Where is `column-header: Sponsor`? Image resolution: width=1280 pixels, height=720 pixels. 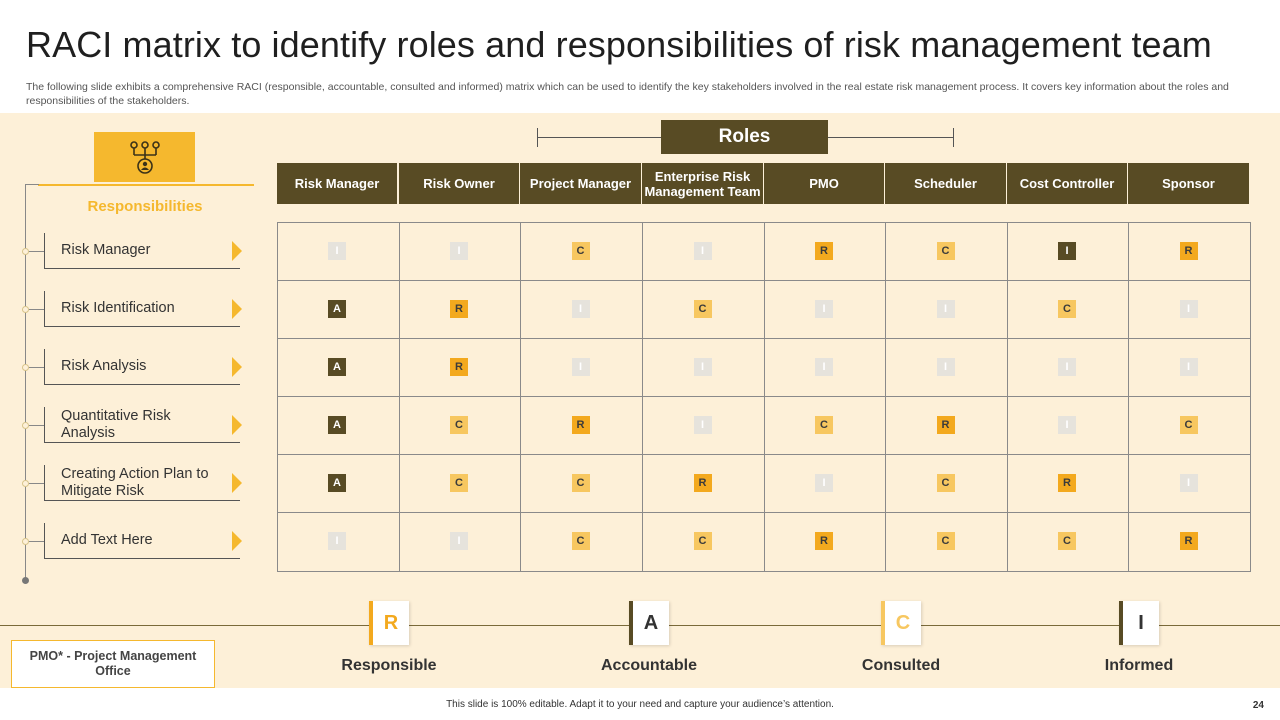
column-header: Sponsor is located at coordinates (1188, 183).